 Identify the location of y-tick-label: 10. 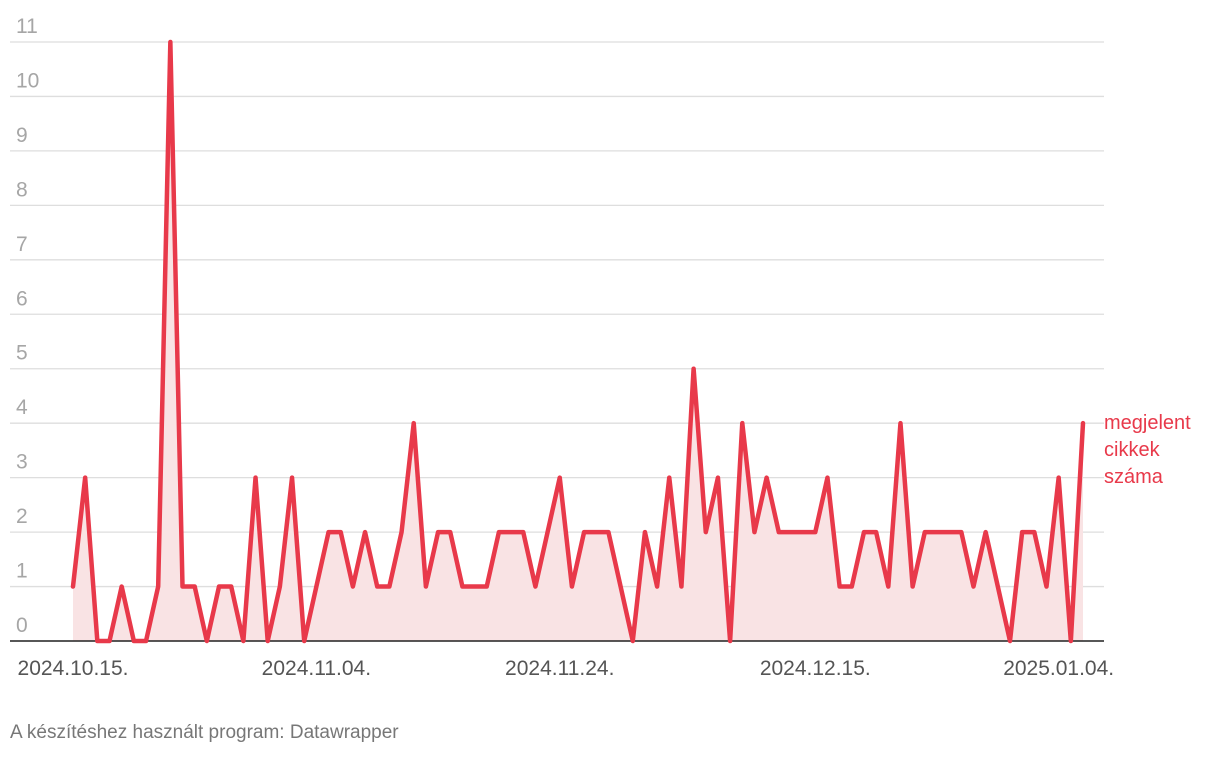
(27, 80).